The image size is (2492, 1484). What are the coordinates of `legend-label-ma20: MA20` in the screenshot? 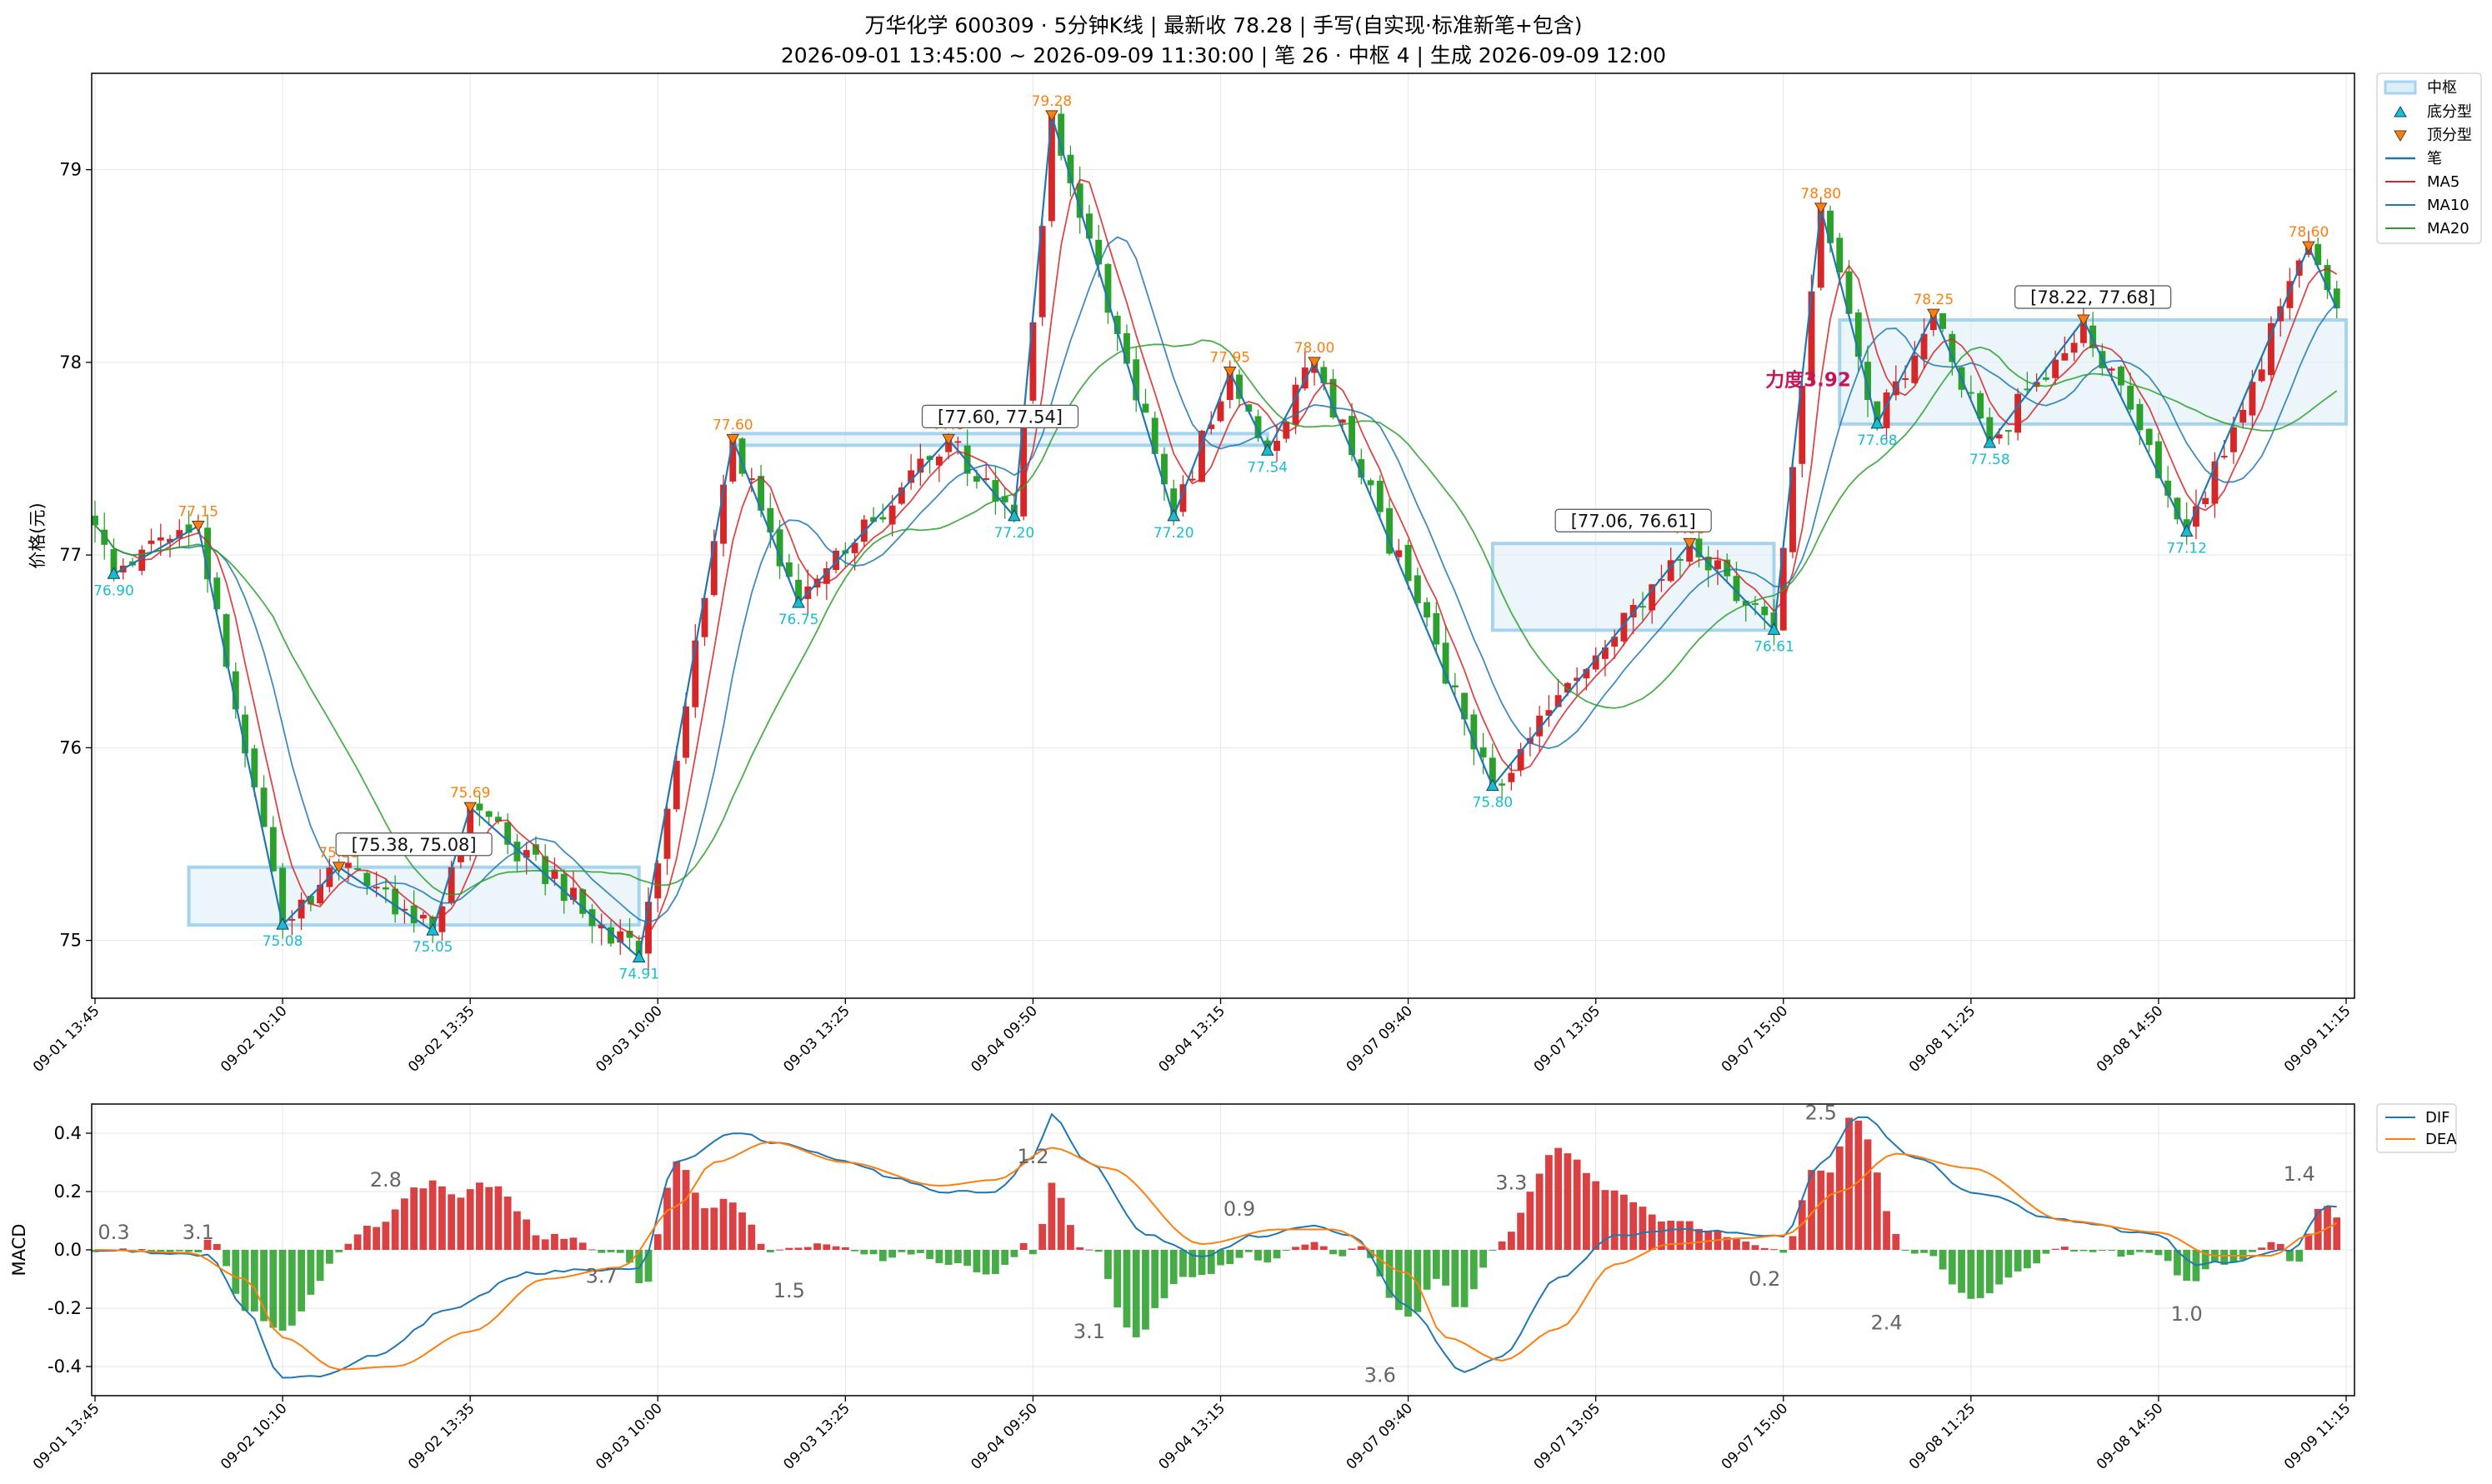 It's located at (2448, 228).